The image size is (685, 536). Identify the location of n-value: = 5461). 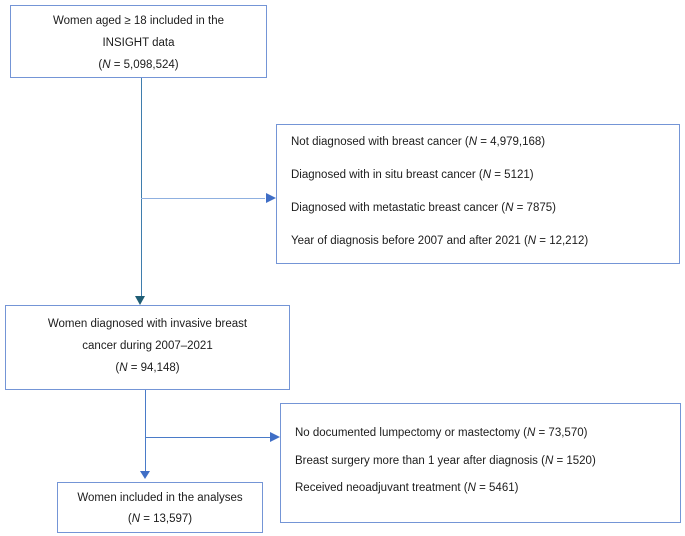
(497, 488).